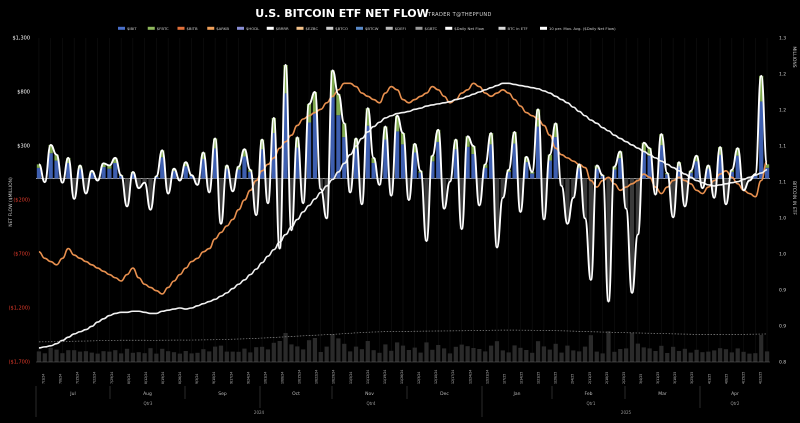  Describe the element at coordinates (743, 378) in the screenshot. I see `date-tick-label: 4/15/25` at that location.